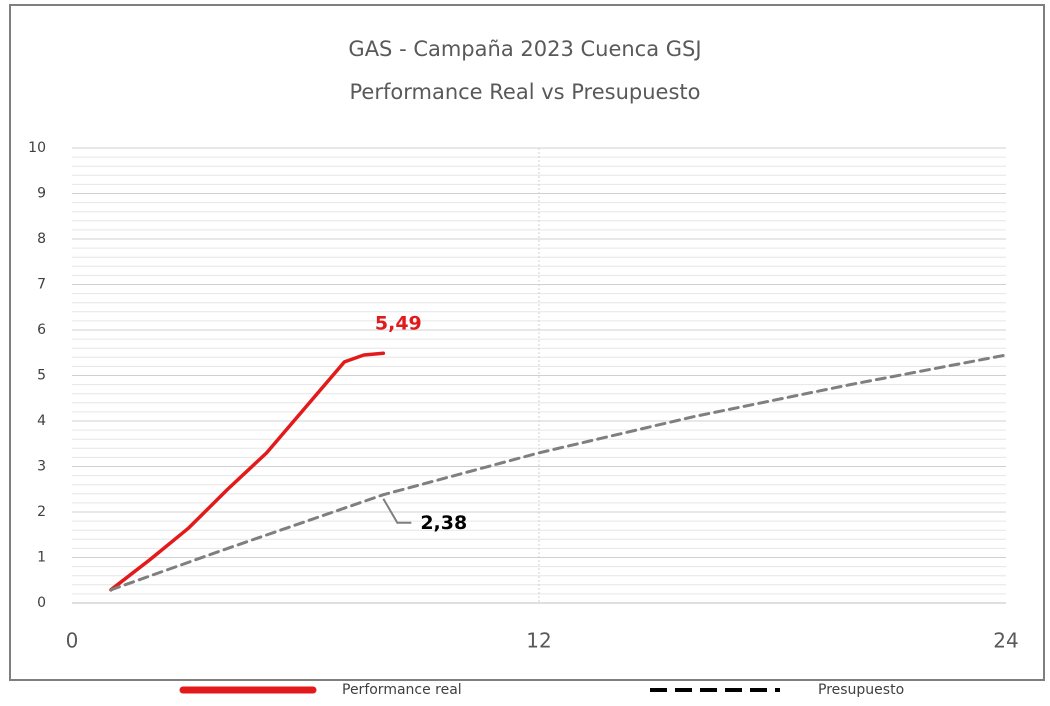  Describe the element at coordinates (41, 603) in the screenshot. I see `y-tick-label: 0` at that location.